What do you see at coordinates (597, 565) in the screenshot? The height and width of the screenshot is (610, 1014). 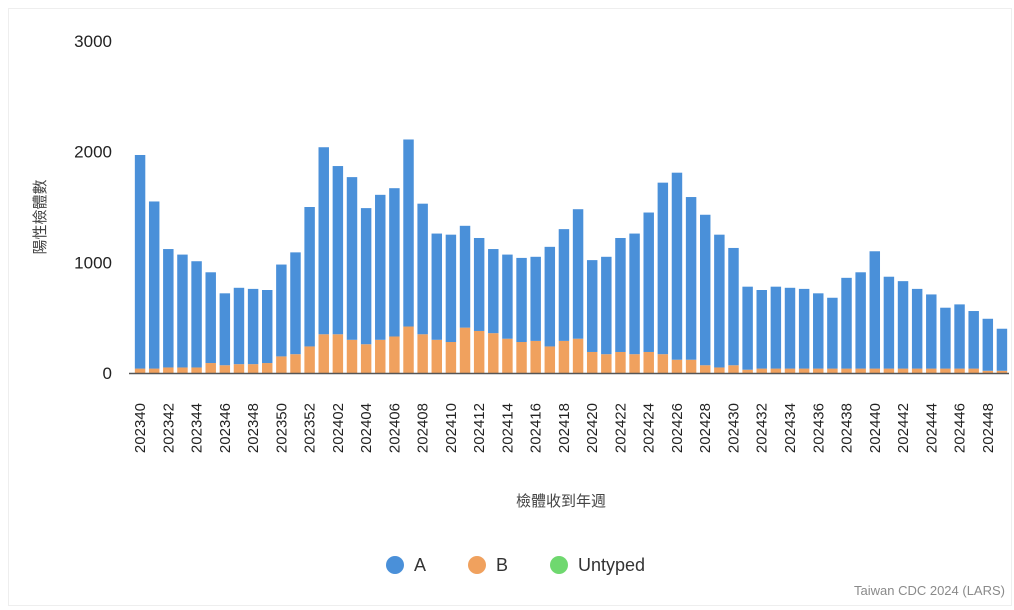 I see `legend-item-untyped: Untyped` at bounding box center [597, 565].